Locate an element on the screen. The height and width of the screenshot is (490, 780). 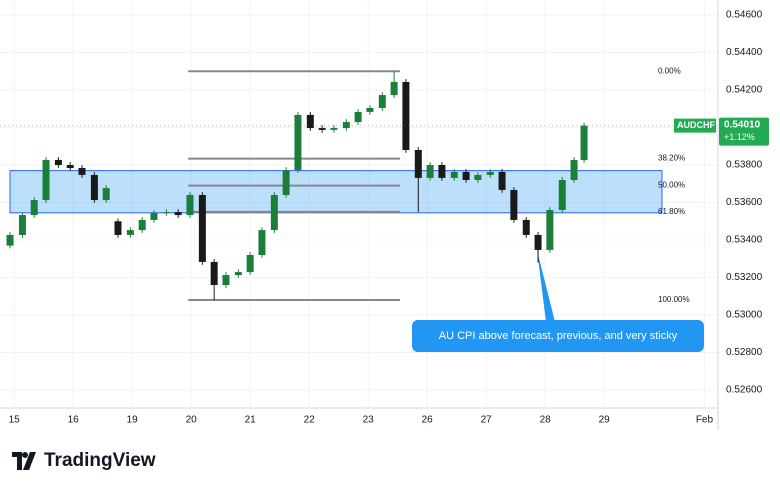
fib-label: 0.00% is located at coordinates (669, 70).